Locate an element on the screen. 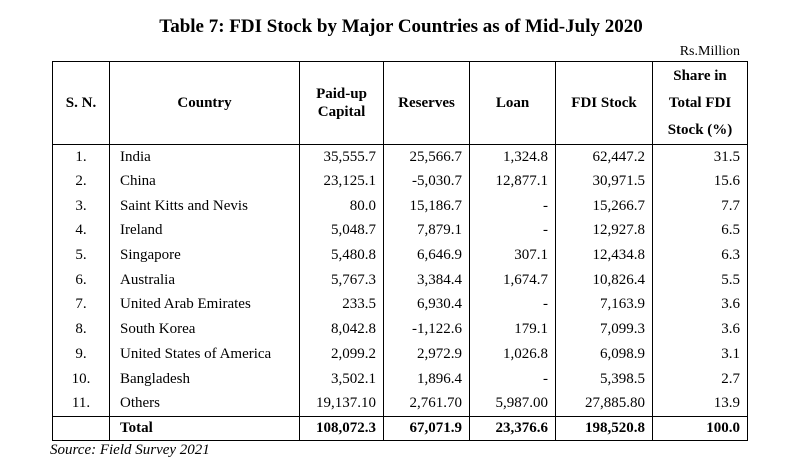 Image resolution: width=802 pixels, height=459 pixels. cell-paidup: 19,137.10 is located at coordinates (341, 404).